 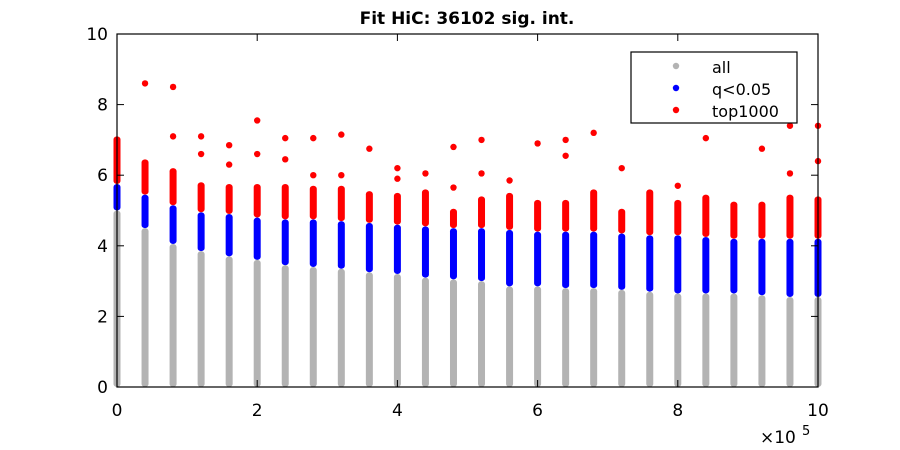 I want to click on y-tick-label-5: 10, so click(x=97, y=35).